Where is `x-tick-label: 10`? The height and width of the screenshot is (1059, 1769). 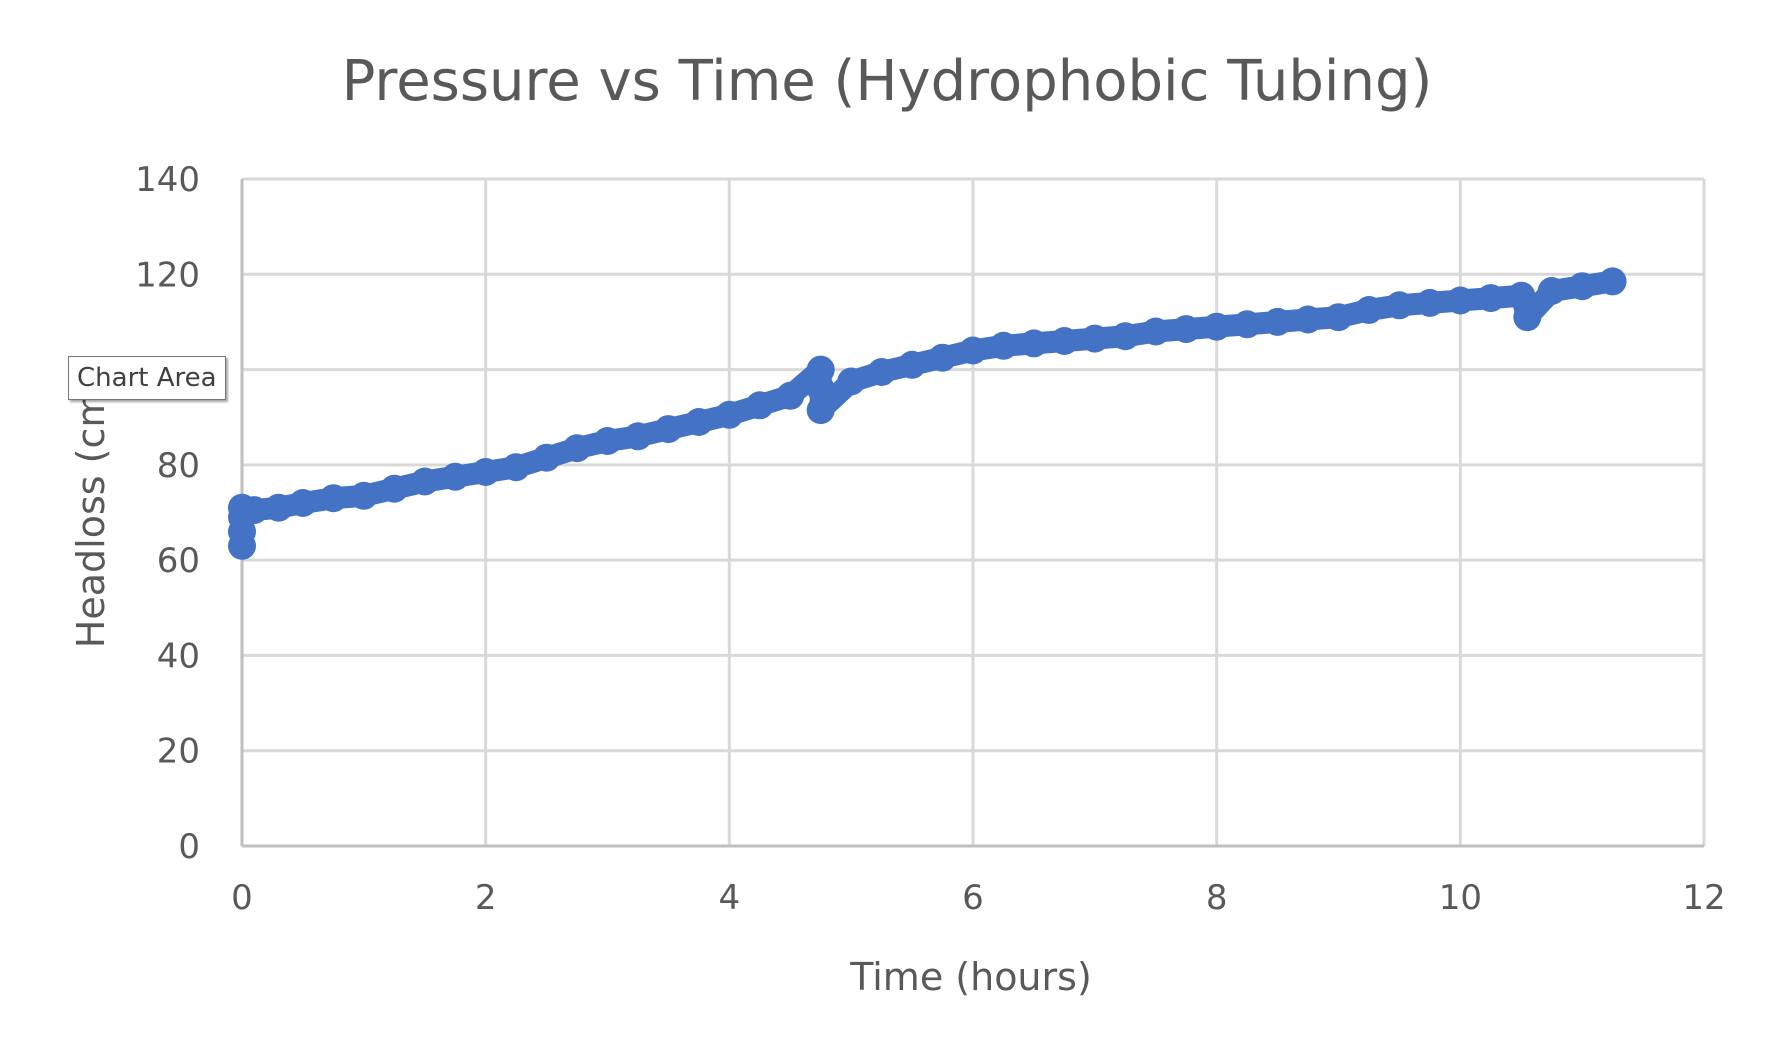 x-tick-label: 10 is located at coordinates (1460, 898).